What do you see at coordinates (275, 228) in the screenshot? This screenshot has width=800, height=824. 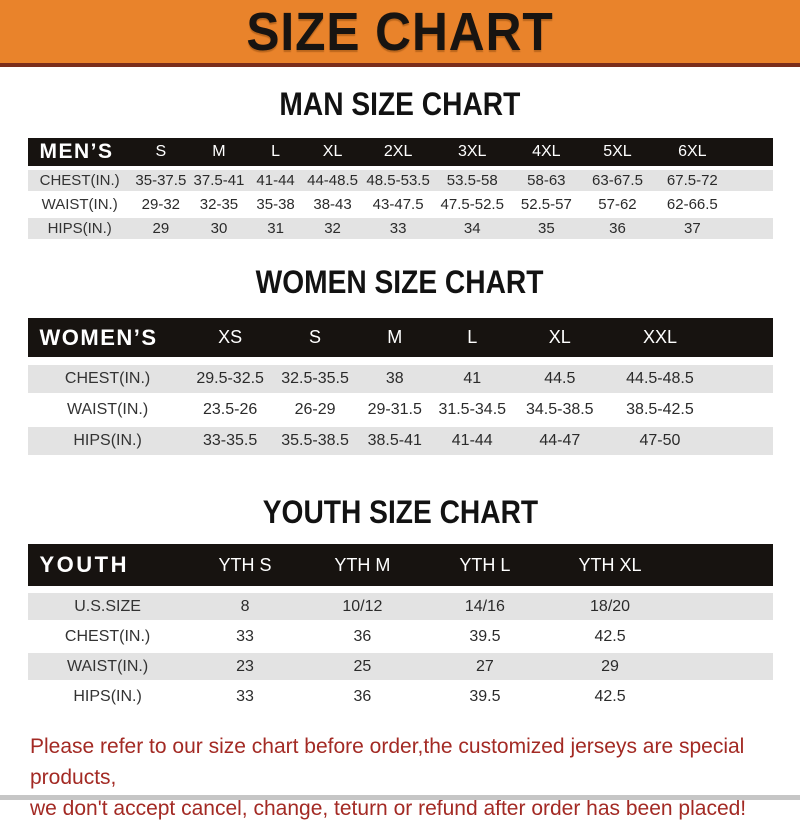 I see `size-value-cell: 31` at bounding box center [275, 228].